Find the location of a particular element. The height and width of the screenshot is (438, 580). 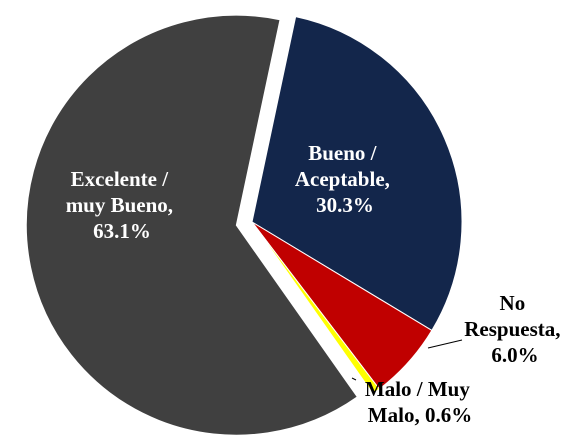

label-line: Aceptable, is located at coordinates (345, 179).